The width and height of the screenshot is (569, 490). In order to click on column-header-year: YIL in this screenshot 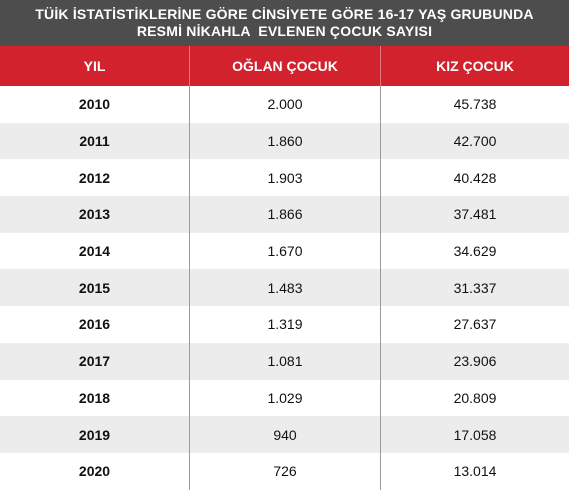, I will do `click(94, 66)`.